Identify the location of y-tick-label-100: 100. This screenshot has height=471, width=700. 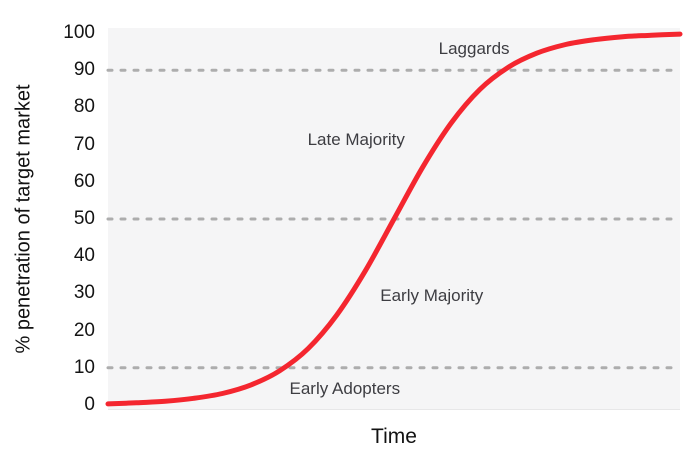
(79, 32).